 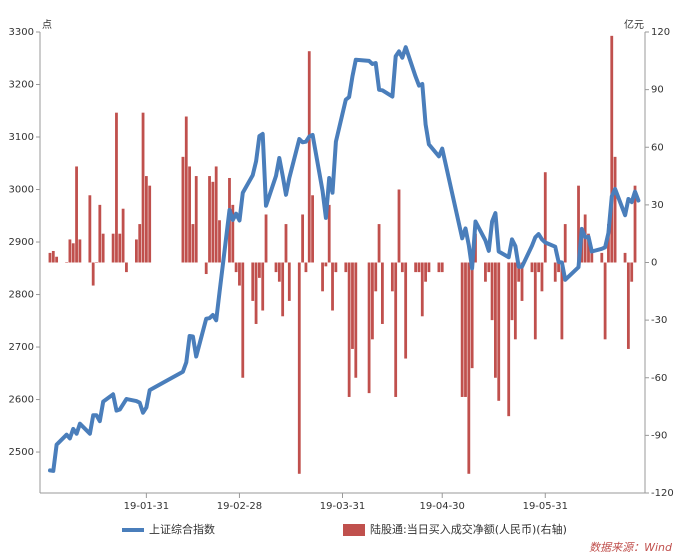 What do you see at coordinates (21, 452) in the screenshot?
I see `y-tick-label: 2500` at bounding box center [21, 452].